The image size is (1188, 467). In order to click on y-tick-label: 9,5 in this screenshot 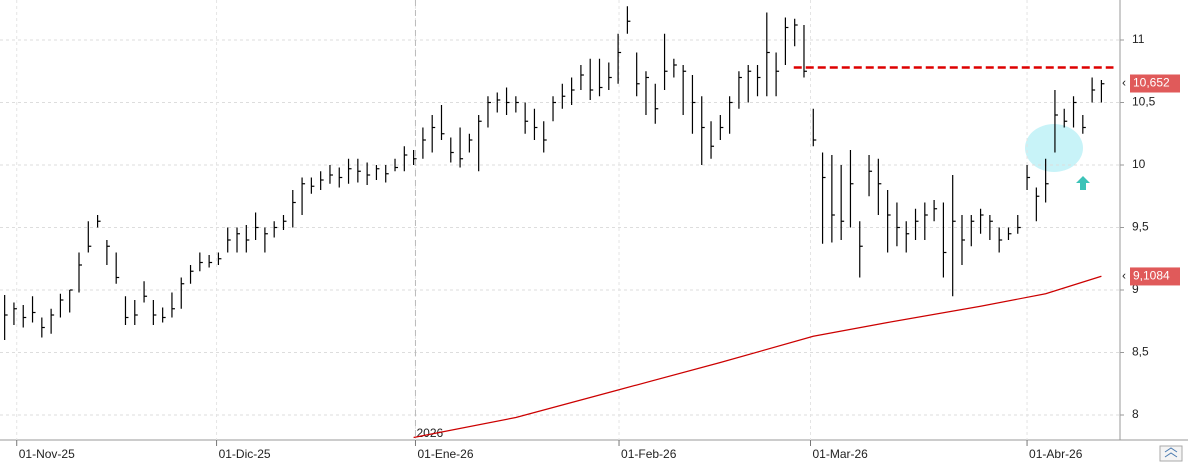, I will do `click(1140, 227)`.